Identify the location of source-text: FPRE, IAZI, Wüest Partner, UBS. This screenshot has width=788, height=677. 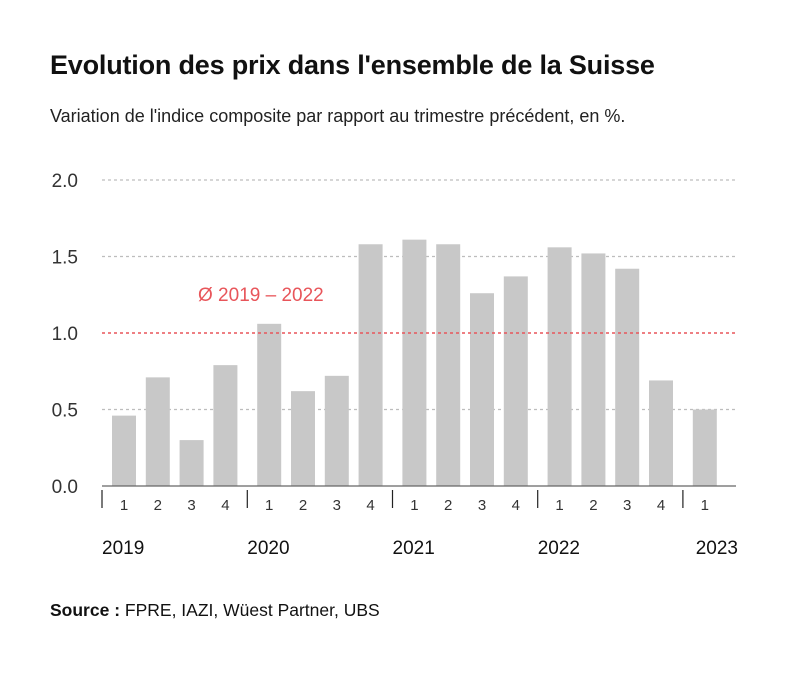
(252, 610).